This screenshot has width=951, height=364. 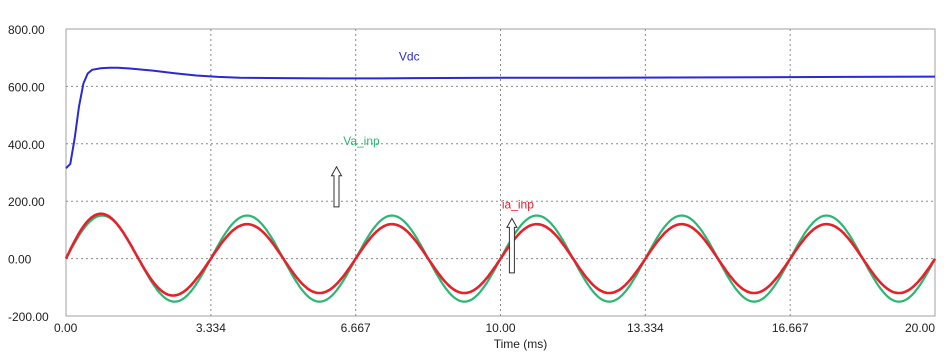 I want to click on annotation-label: Vdc, so click(x=409, y=57).